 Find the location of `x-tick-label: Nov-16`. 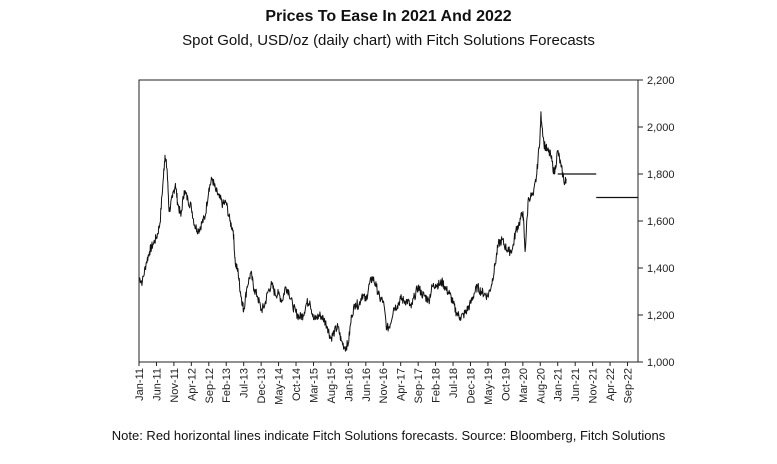

x-tick-label: Nov-16 is located at coordinates (384, 385).